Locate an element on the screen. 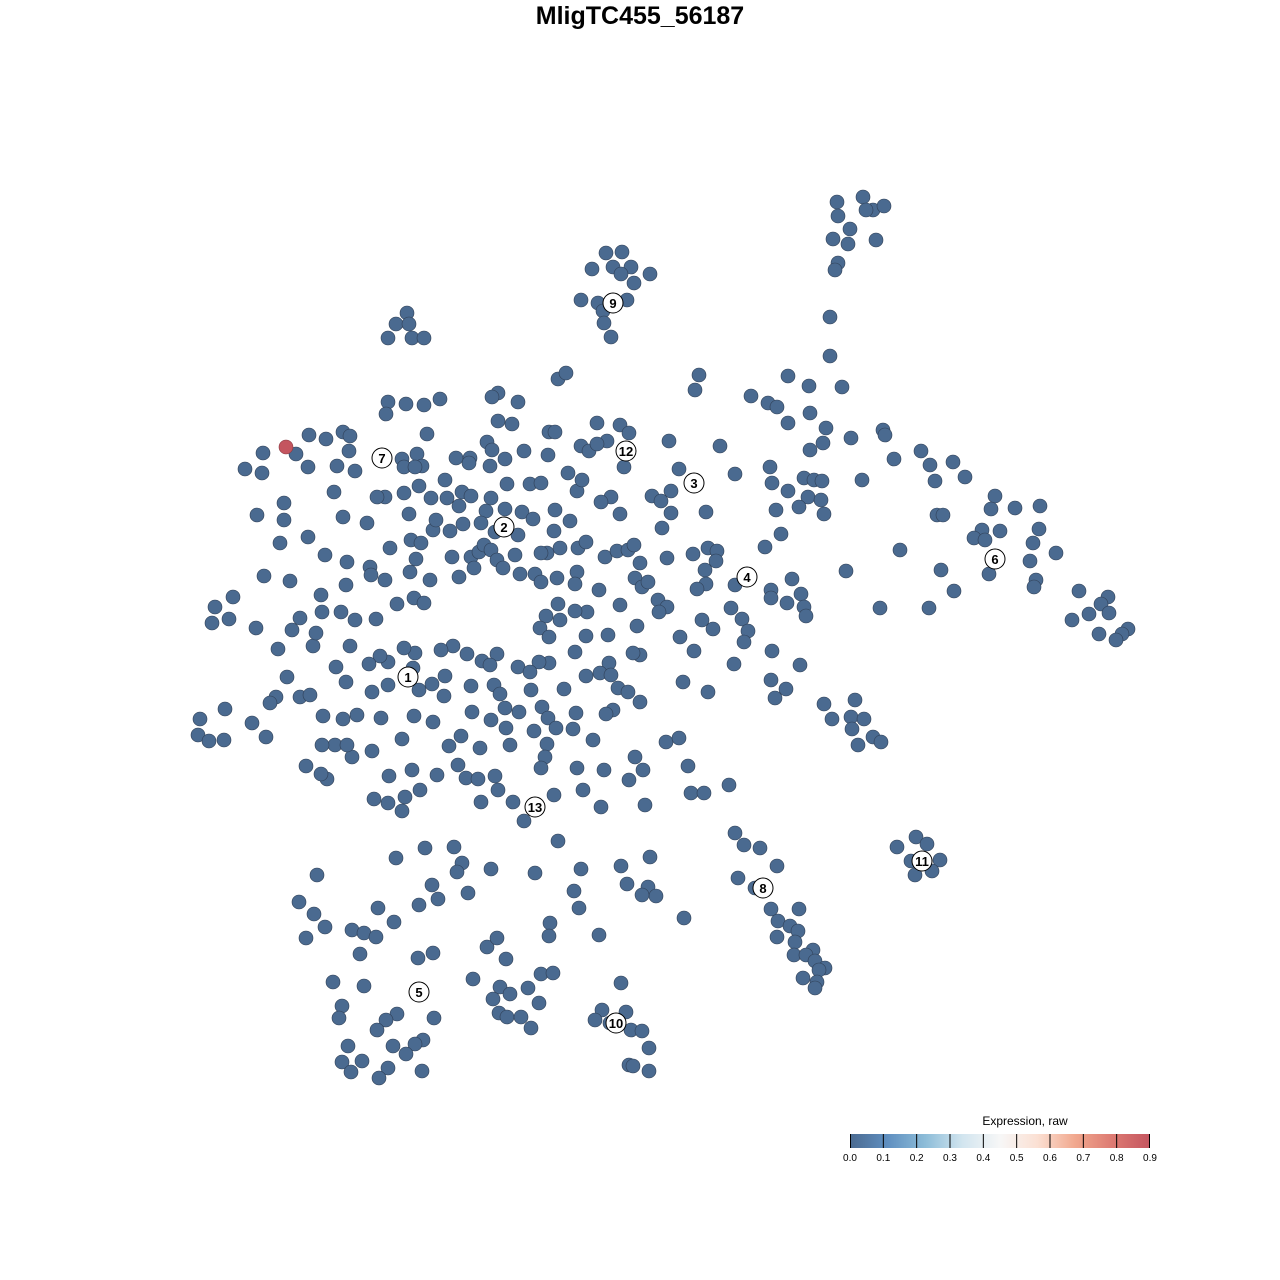 The width and height of the screenshot is (1280, 1280). legend-tick-label: 0.8 is located at coordinates (1116, 1158).